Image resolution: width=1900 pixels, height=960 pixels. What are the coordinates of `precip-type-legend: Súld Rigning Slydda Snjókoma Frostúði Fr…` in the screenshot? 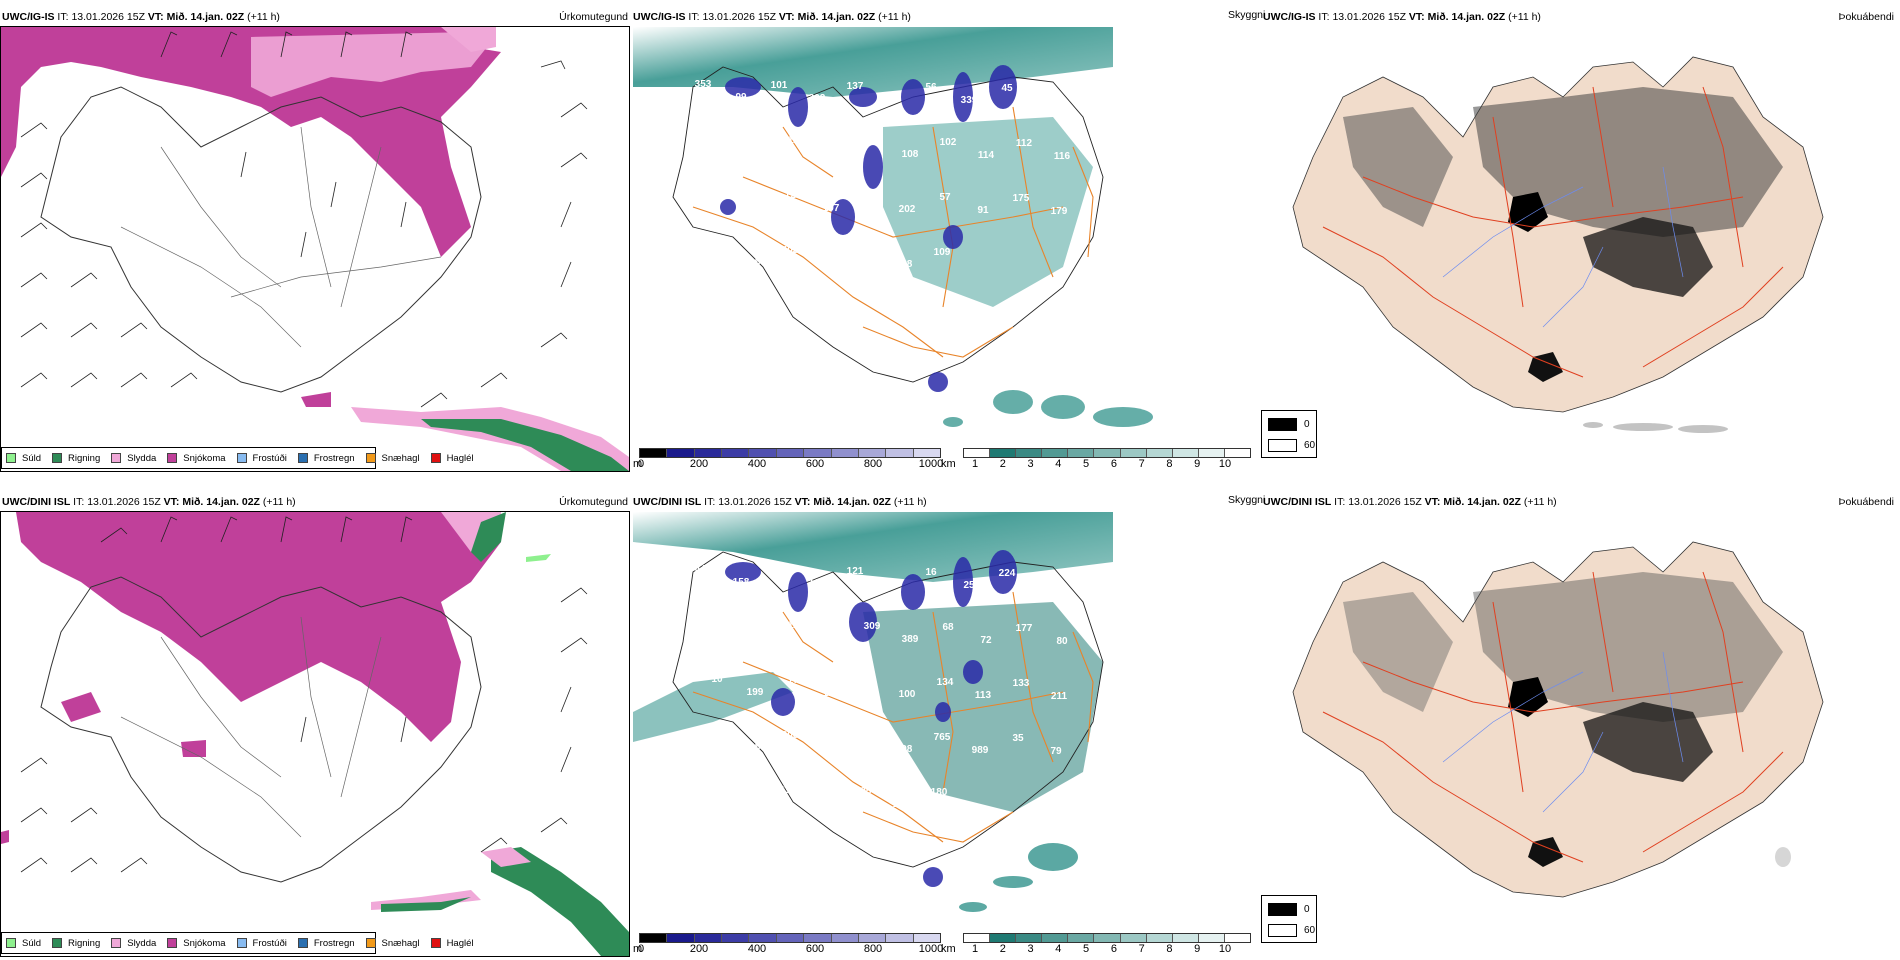 It's located at (237, 458).